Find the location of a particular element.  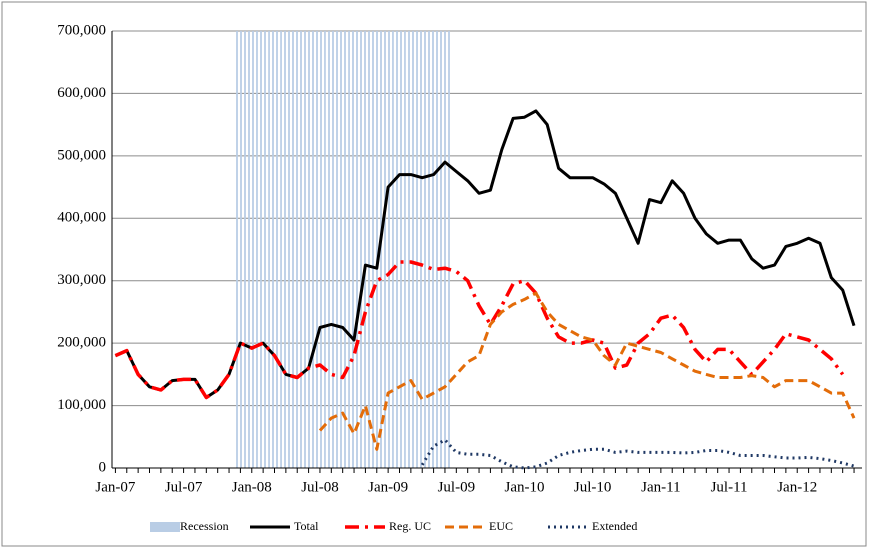

y-tick-label: 500,000 is located at coordinates (81, 155).